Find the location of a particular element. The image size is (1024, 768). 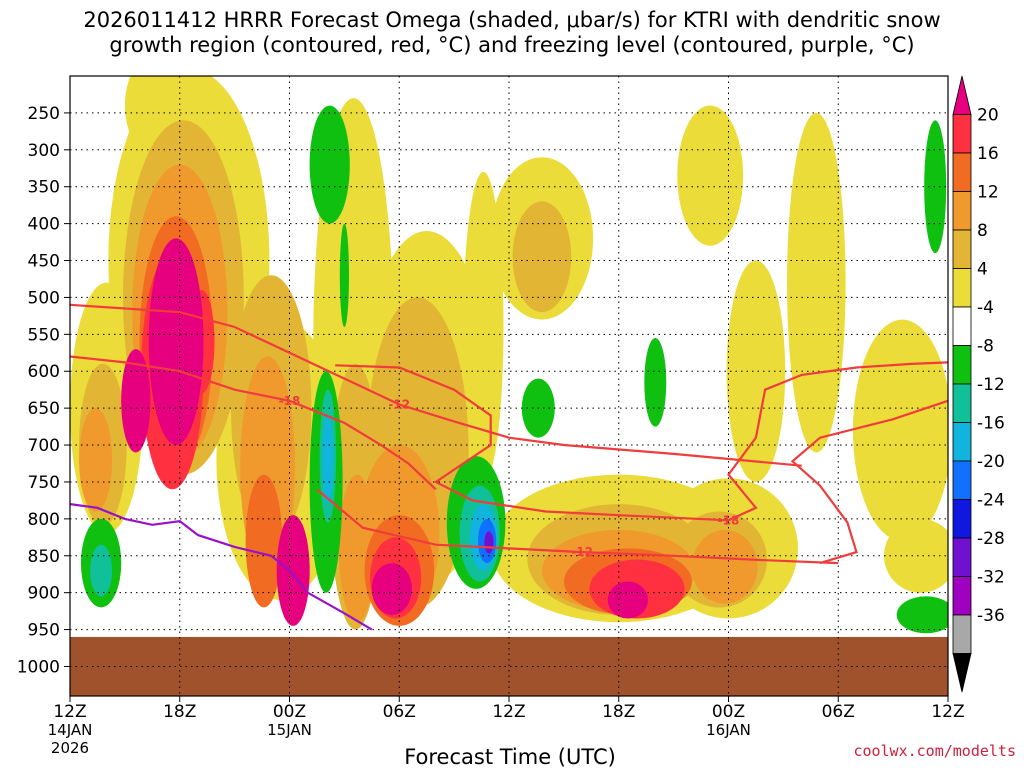

colorbar-label-4: 4 is located at coordinates (982, 270).